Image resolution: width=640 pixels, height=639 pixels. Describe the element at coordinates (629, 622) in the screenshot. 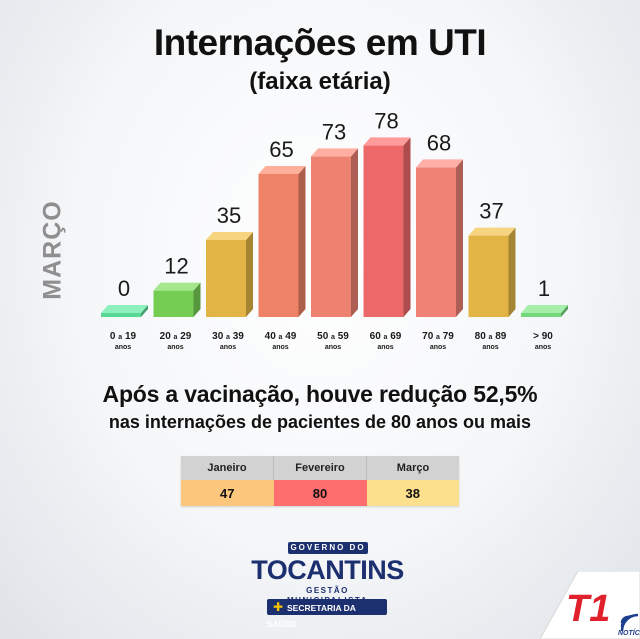

I see `signal-icon` at that location.